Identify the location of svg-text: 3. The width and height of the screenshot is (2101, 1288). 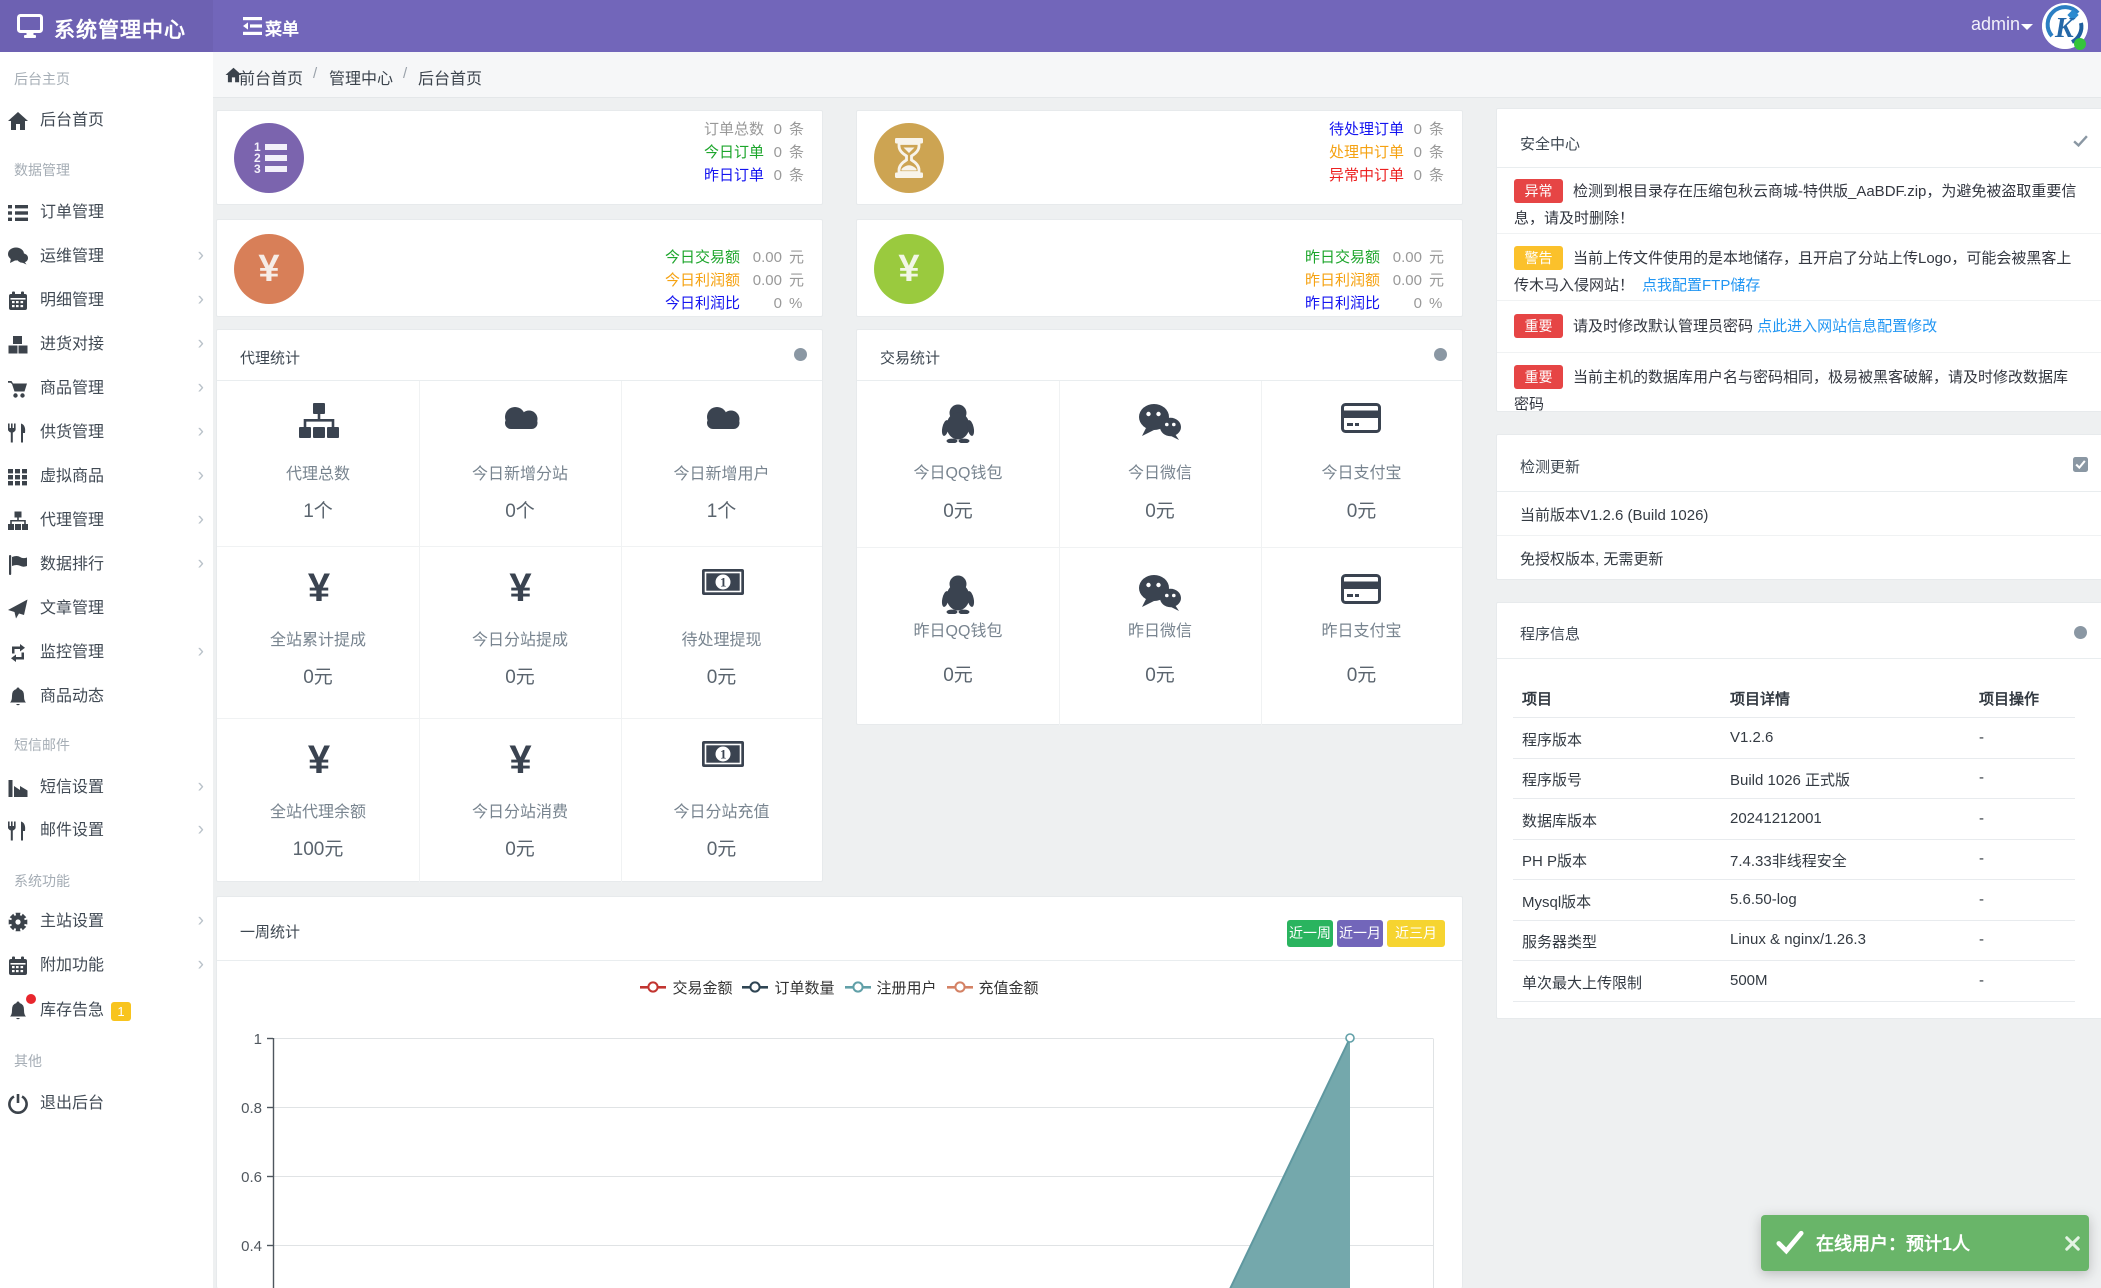
(257, 168).